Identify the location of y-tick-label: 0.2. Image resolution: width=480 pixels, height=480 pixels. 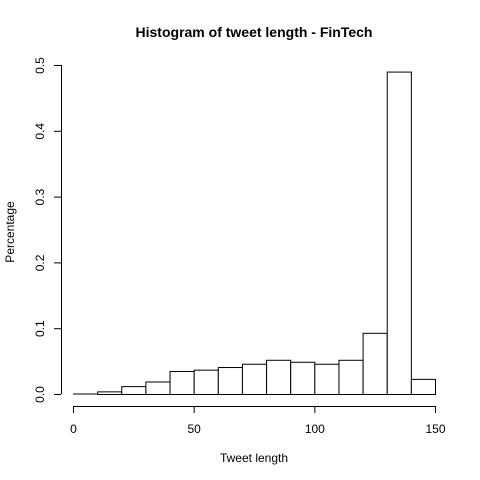
(40, 262).